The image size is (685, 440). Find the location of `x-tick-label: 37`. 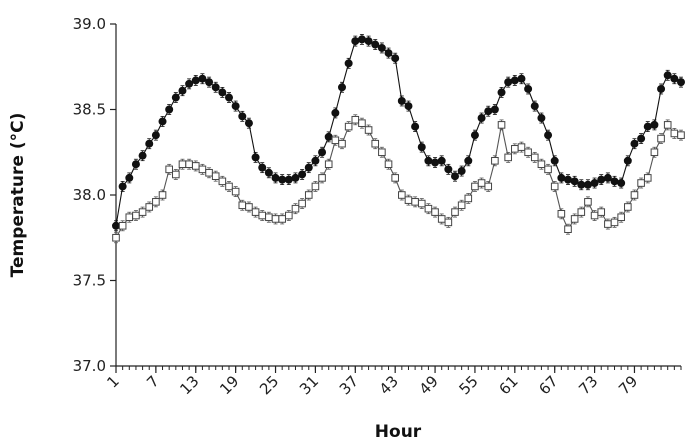

x-tick-label: 37 is located at coordinates (349, 385).